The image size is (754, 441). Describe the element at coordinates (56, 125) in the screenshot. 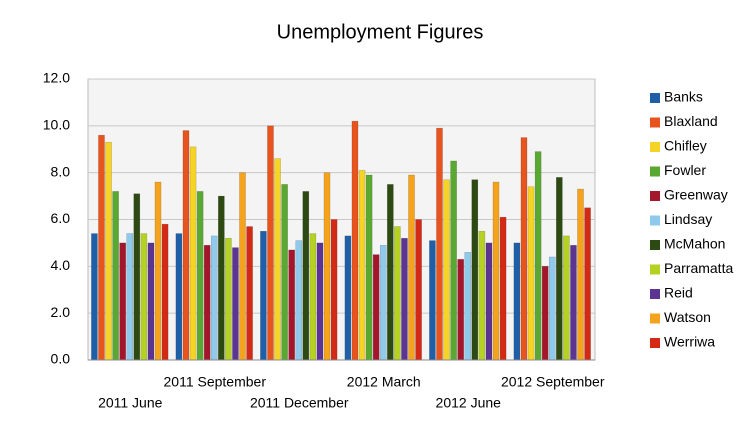

I see `y-tick-label: 10.0` at that location.